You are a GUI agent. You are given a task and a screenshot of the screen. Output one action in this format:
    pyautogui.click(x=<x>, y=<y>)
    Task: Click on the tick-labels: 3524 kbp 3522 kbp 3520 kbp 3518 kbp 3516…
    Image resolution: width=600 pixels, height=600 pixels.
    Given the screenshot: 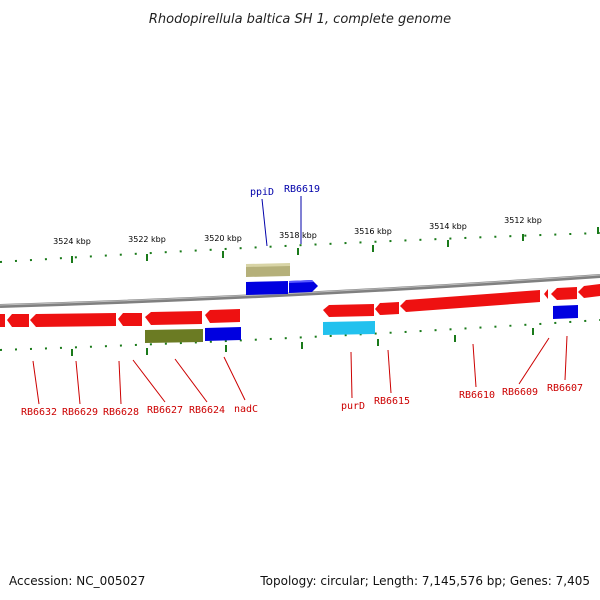 What is the action you would take?
    pyautogui.click(x=297, y=231)
    